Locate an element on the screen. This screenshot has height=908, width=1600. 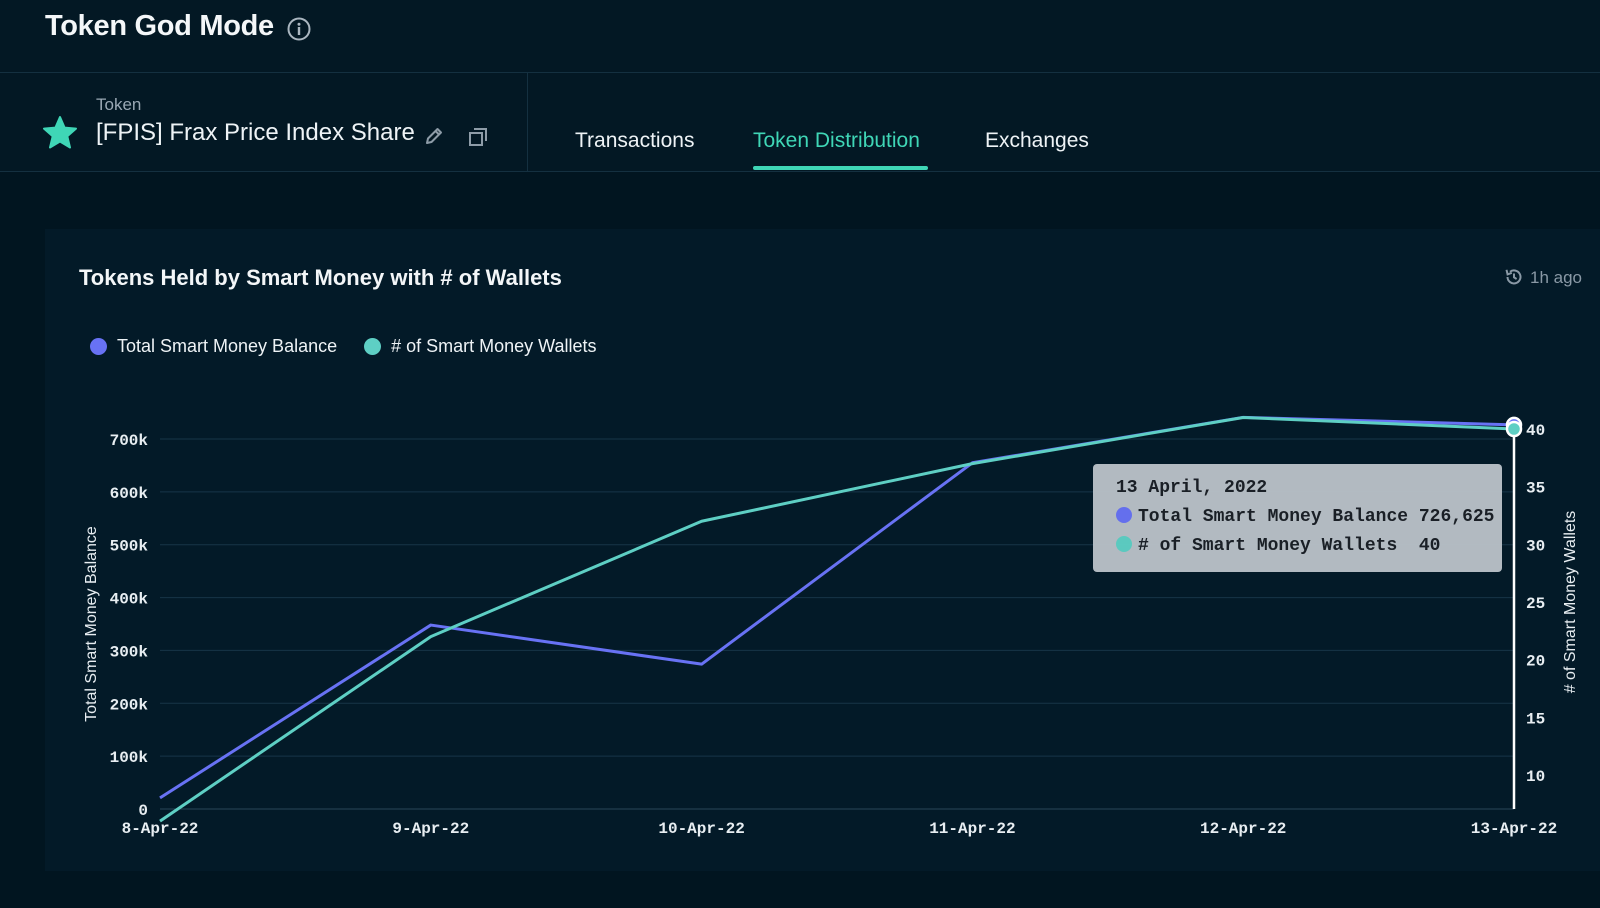
y-left-axis-label: Total Smart Money Balance is located at coordinates (91, 624).